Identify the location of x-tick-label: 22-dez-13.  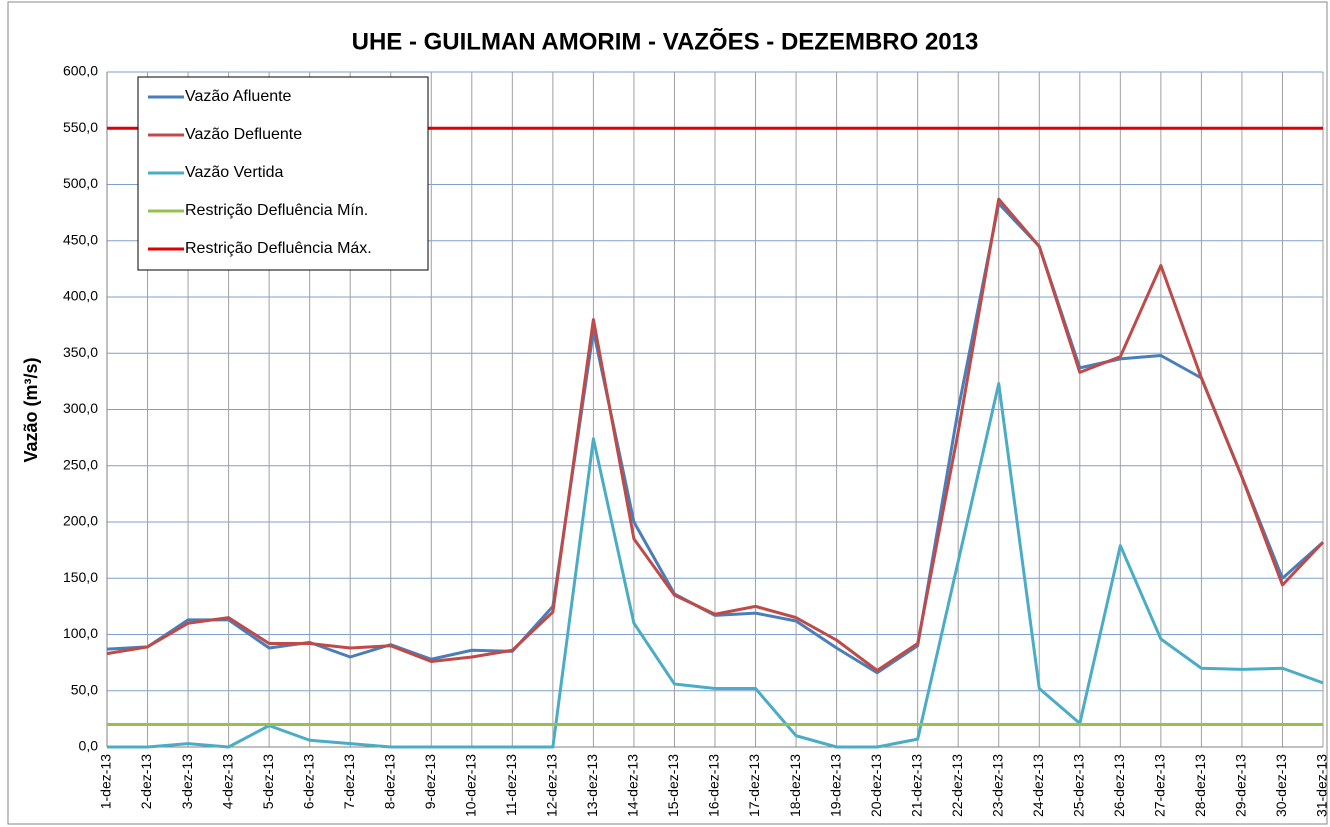
(957, 785).